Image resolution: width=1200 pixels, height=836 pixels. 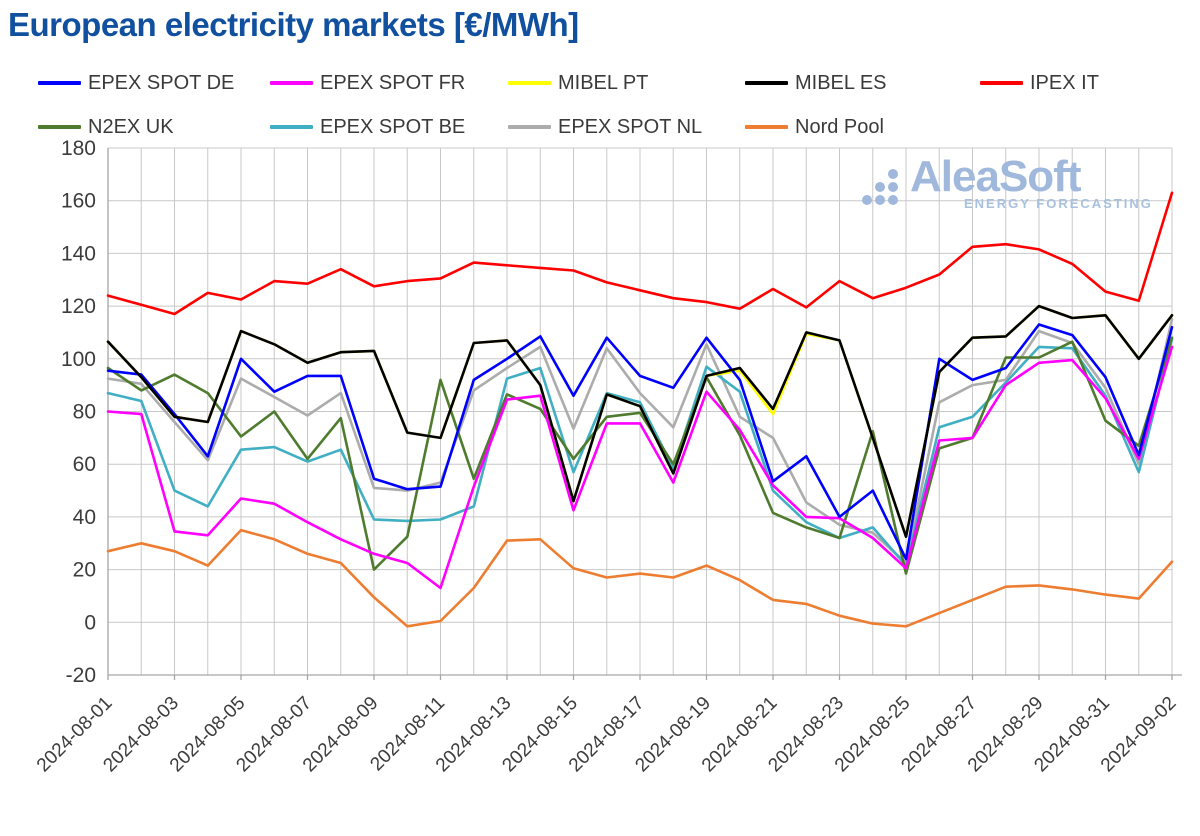 I want to click on legend-item-nord-pool: Nord Pool, so click(x=814, y=127).